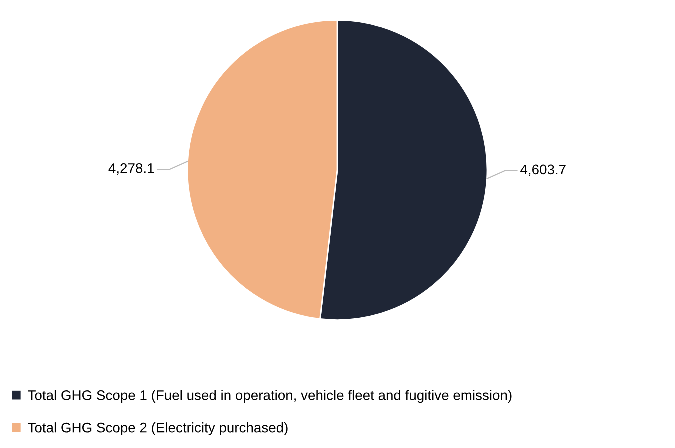 This screenshot has width=675, height=448. Describe the element at coordinates (543, 170) in the screenshot. I see `data-label: 4,603.7` at that location.